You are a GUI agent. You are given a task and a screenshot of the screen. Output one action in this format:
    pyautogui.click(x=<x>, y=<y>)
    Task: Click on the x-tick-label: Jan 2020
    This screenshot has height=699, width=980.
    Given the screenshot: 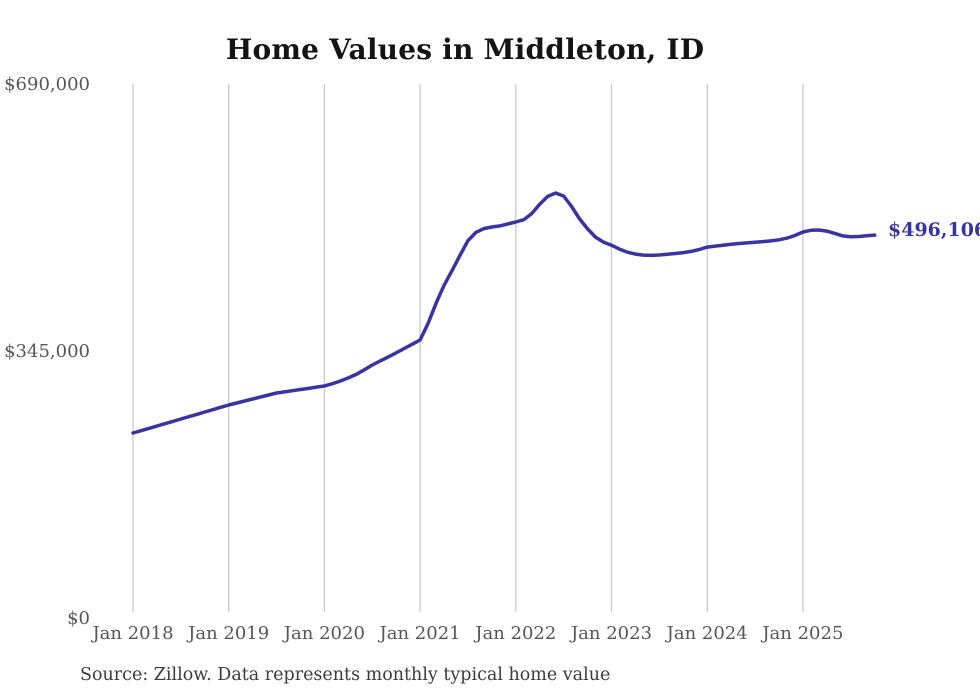 What is the action you would take?
    pyautogui.click(x=324, y=633)
    